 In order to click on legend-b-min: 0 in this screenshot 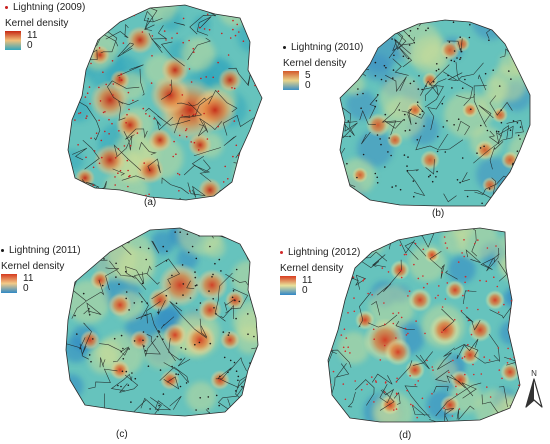, I will do `click(308, 85)`.